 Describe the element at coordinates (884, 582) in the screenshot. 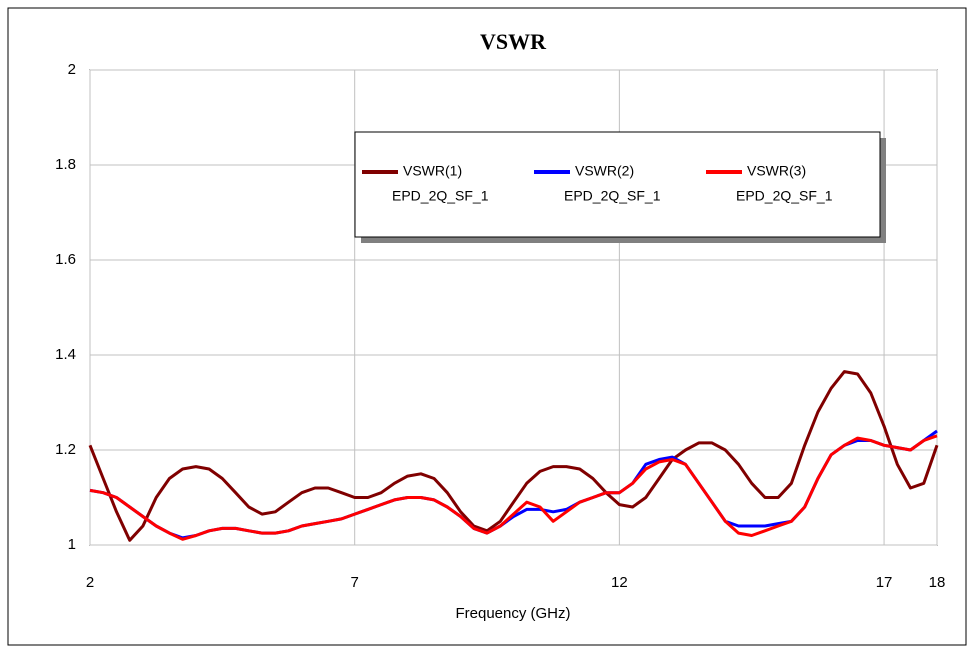

I see `x-tick-label: 17` at that location.